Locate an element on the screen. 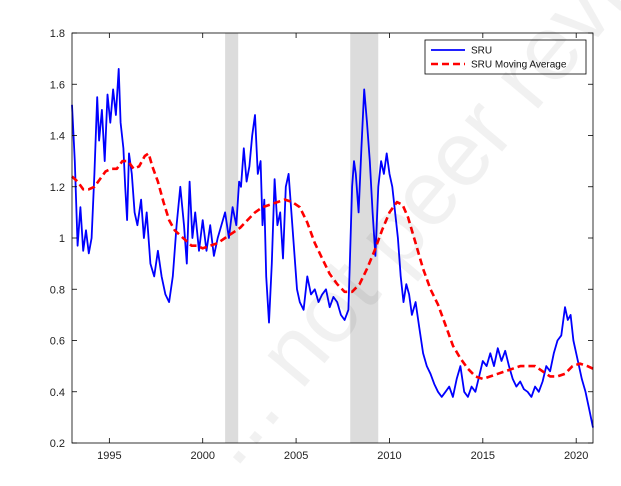  legend: SRU SRU Moving Average is located at coordinates (505, 57).